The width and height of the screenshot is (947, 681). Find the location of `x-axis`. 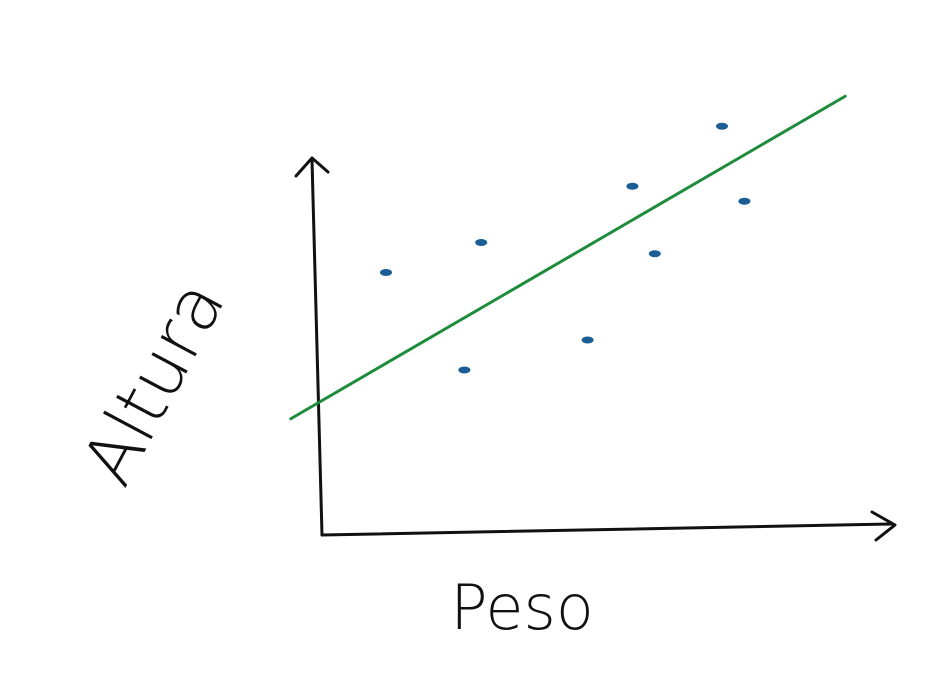

x-axis is located at coordinates (608, 526).